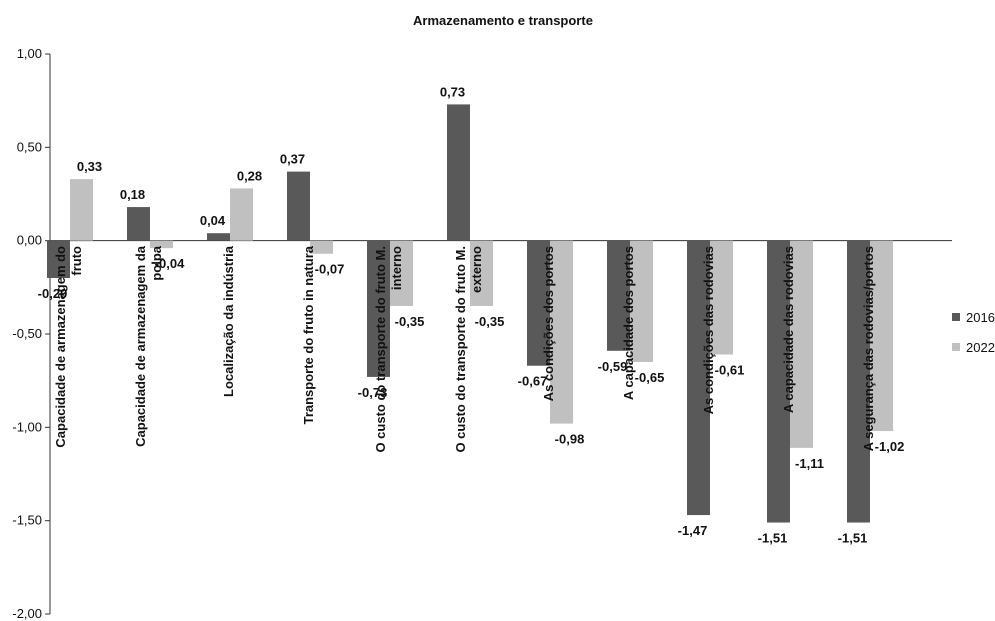 The height and width of the screenshot is (621, 995). What do you see at coordinates (330, 269) in the screenshot?
I see `data-label-2022: -0,07` at bounding box center [330, 269].